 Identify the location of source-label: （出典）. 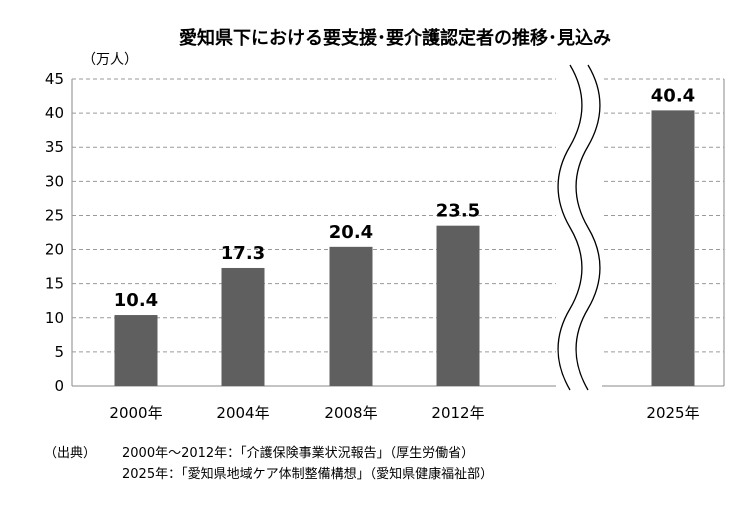
(70, 453).